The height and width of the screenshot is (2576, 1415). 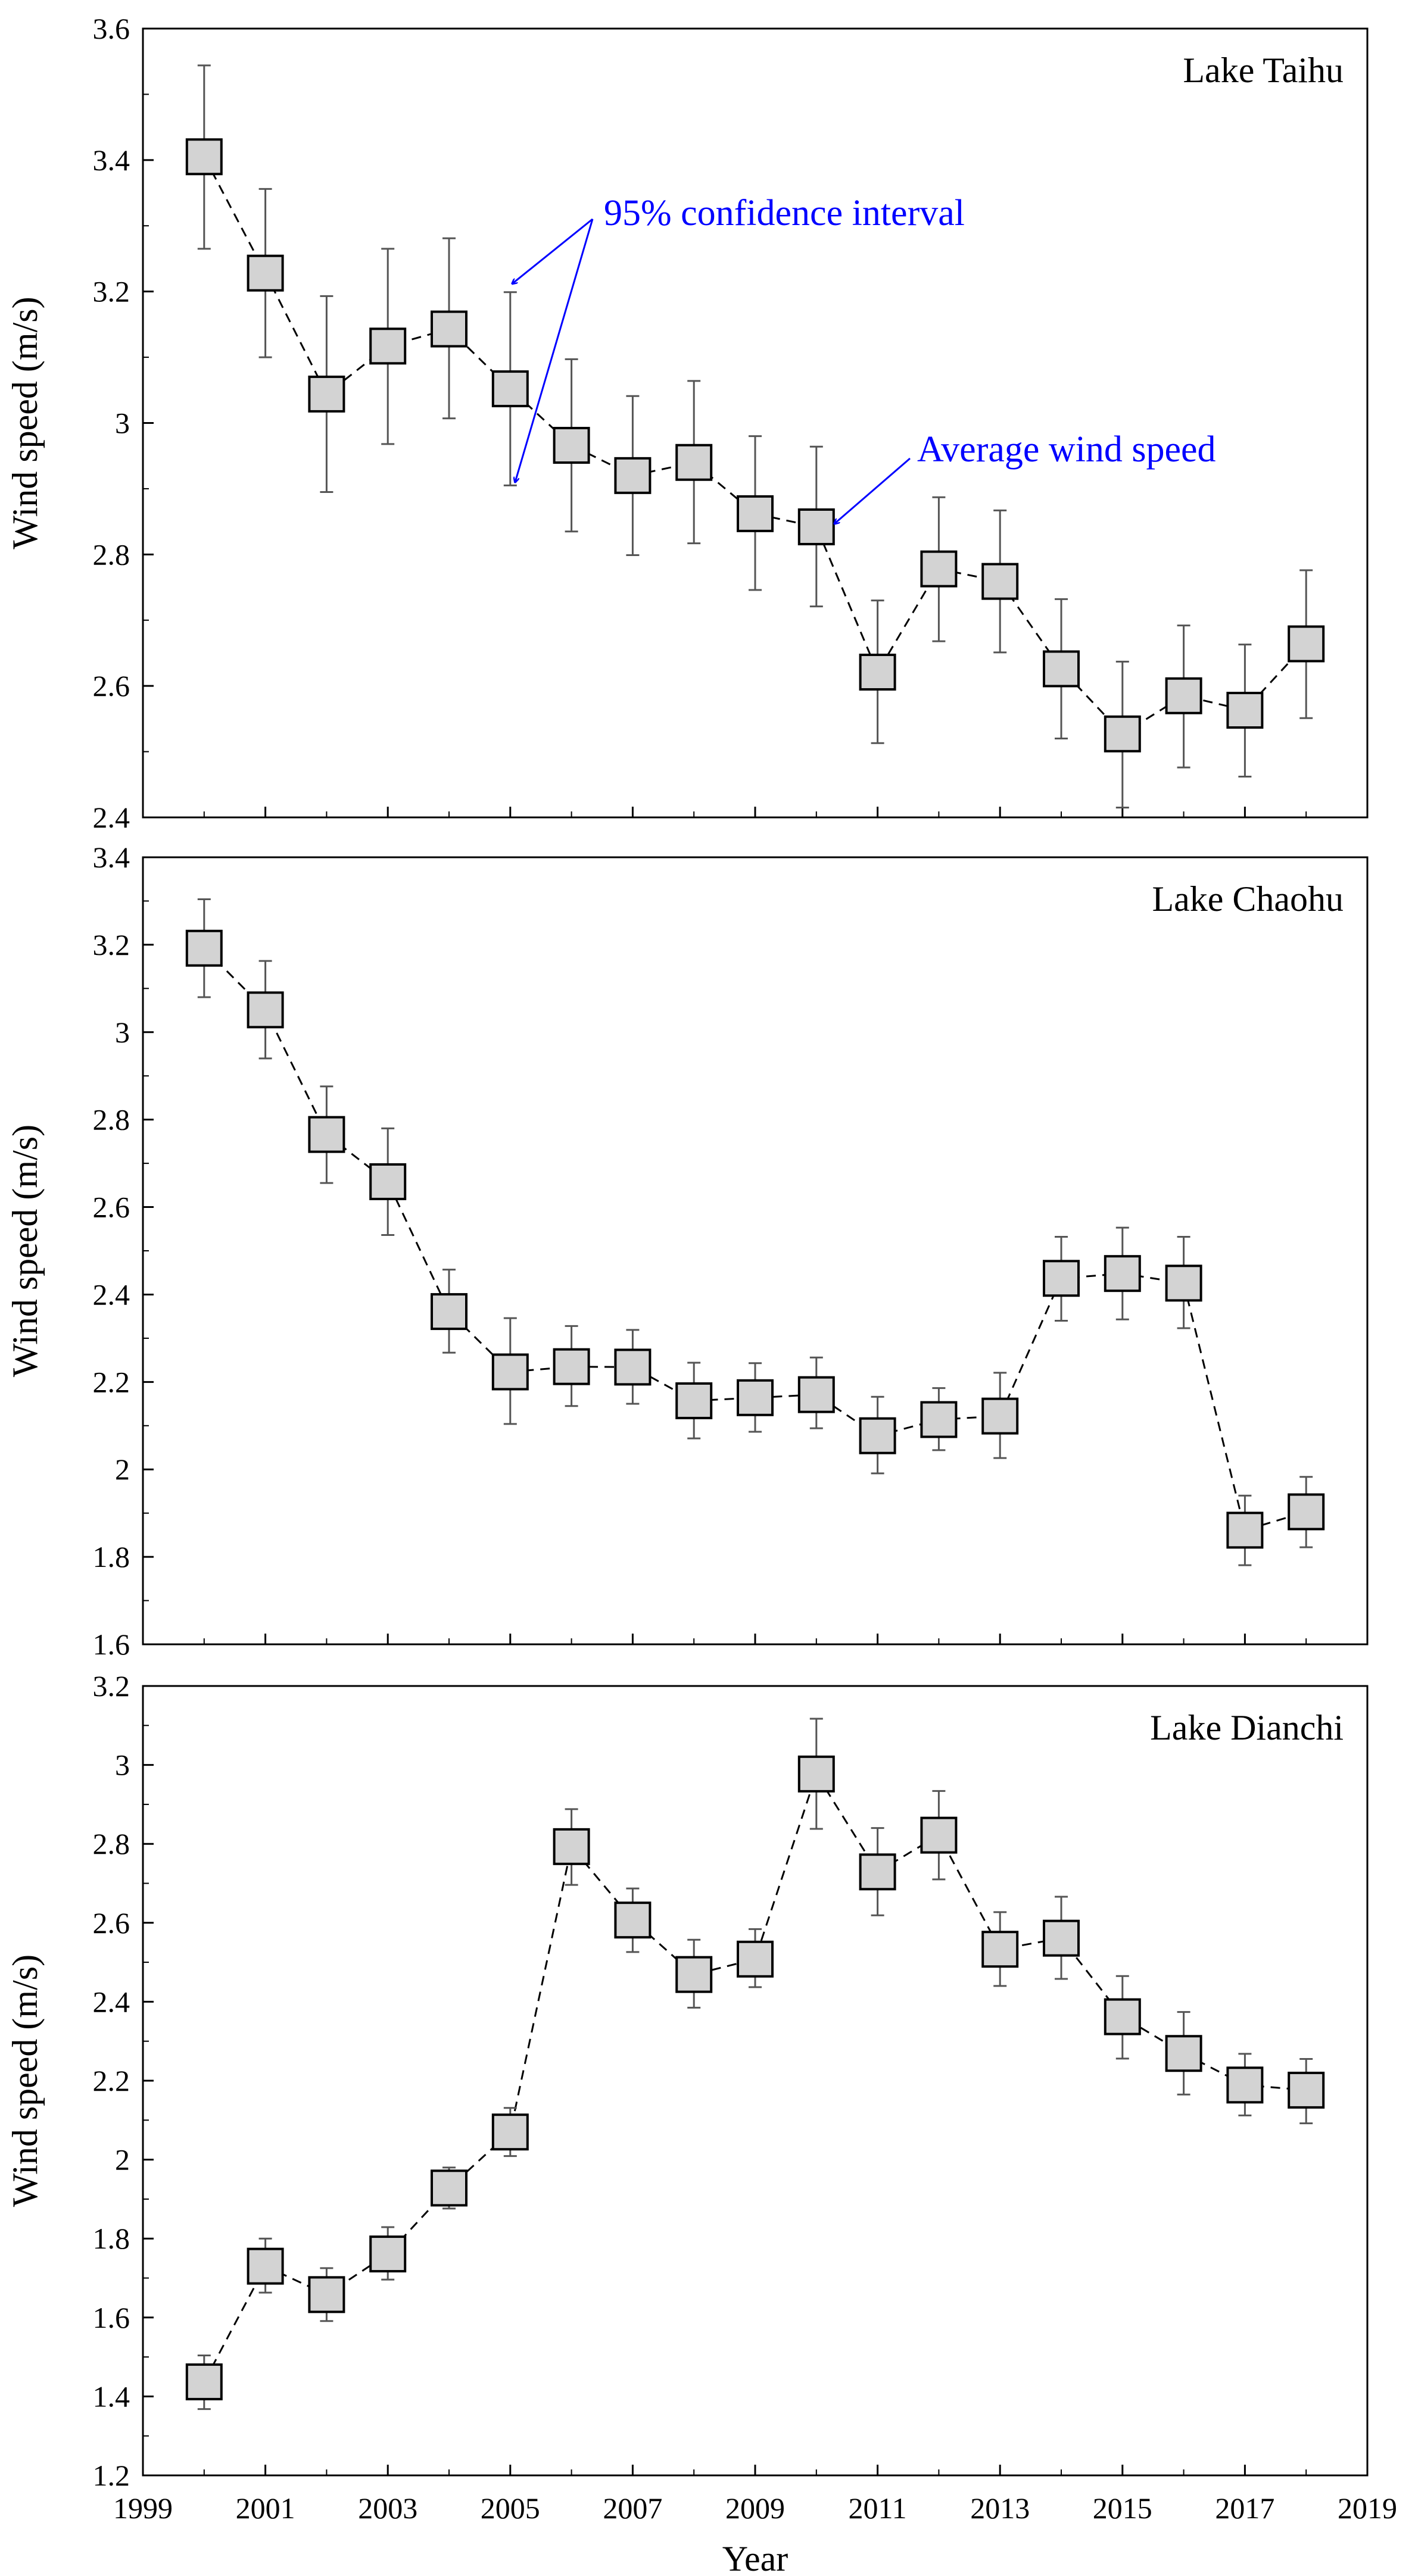 What do you see at coordinates (1263, 70) in the screenshot?
I see `lake-taihu-panel-title: Lake Taihu` at bounding box center [1263, 70].